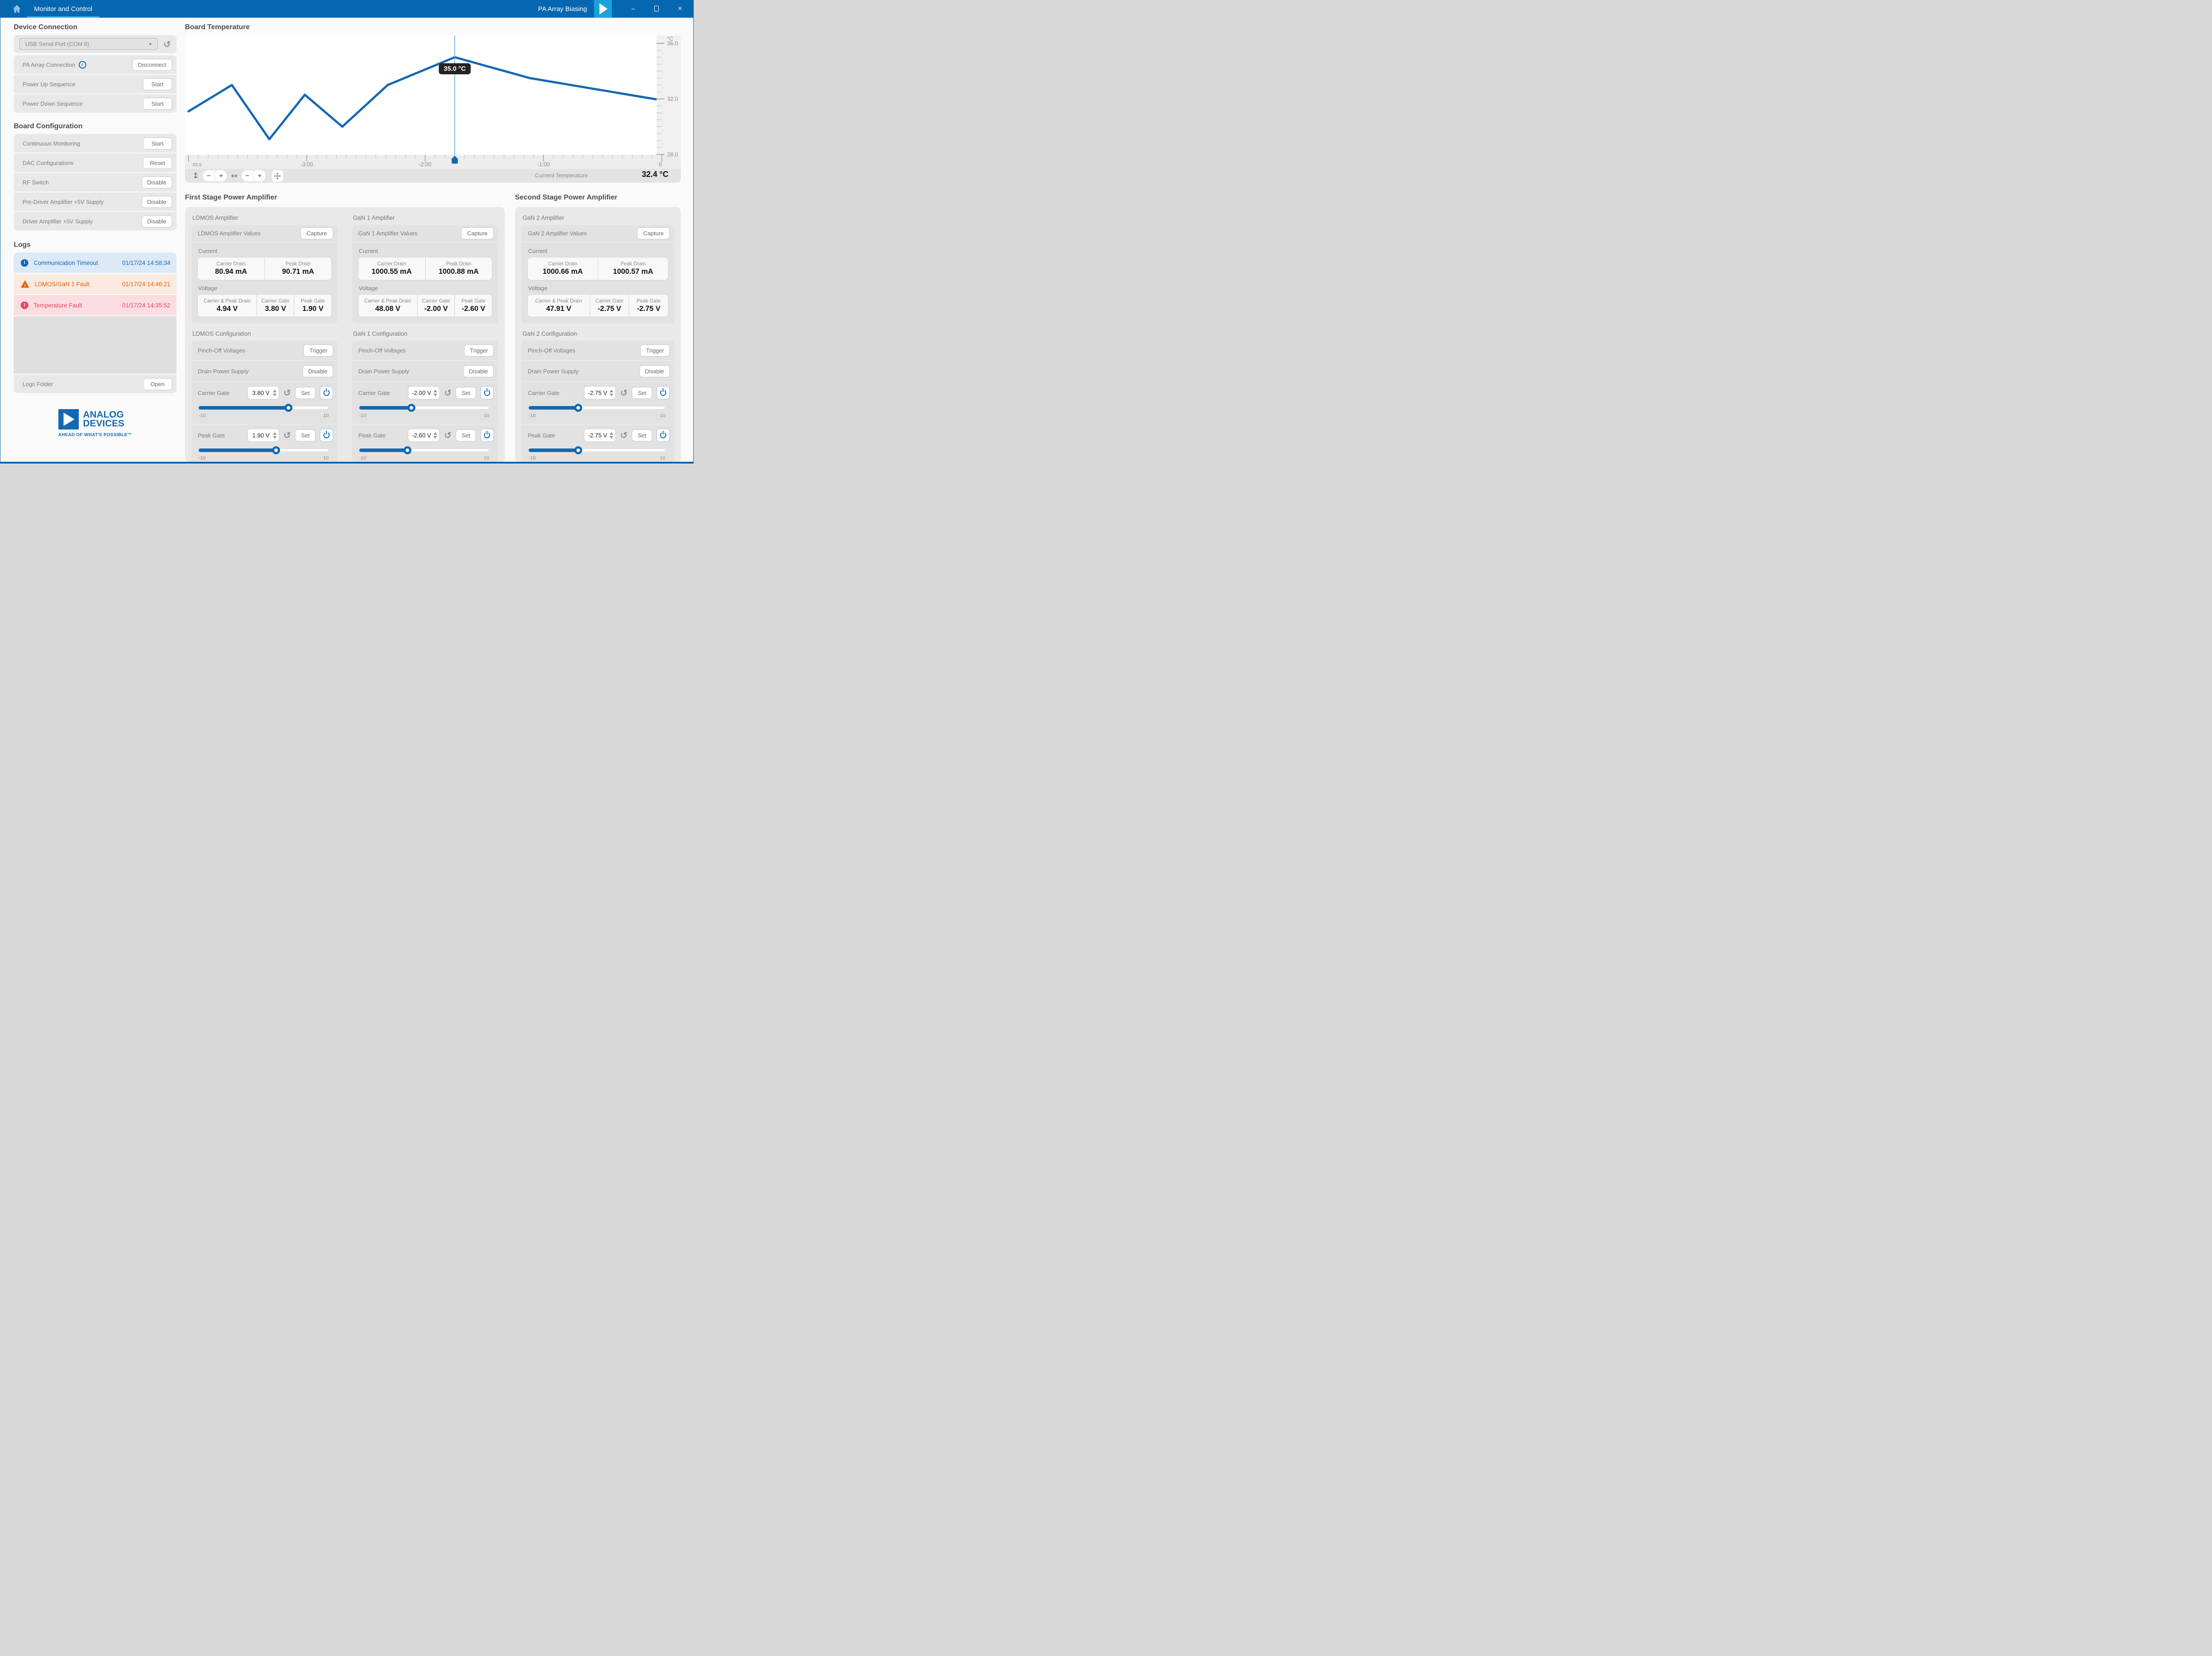 This screenshot has height=1656, width=2212. Describe the element at coordinates (234, 175) in the screenshot. I see `horizontal-scale-icon: ↔` at that location.